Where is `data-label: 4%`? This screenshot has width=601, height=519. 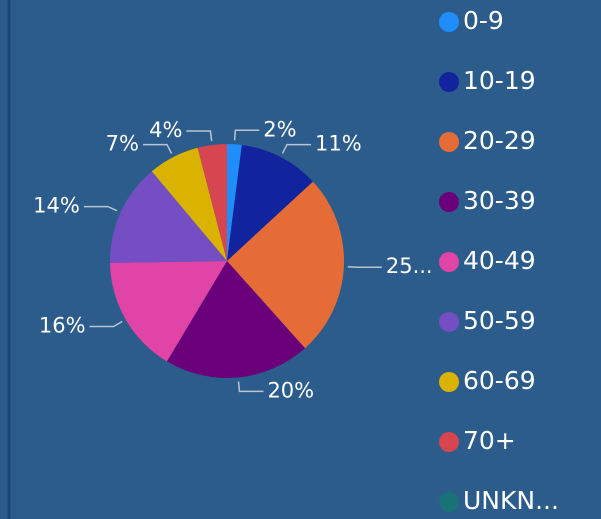
data-label: 4% is located at coordinates (165, 130).